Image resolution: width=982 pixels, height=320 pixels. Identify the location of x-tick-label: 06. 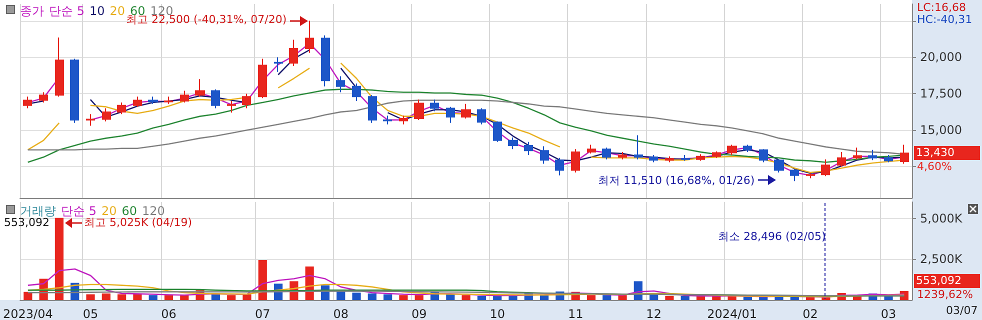
(168, 313).